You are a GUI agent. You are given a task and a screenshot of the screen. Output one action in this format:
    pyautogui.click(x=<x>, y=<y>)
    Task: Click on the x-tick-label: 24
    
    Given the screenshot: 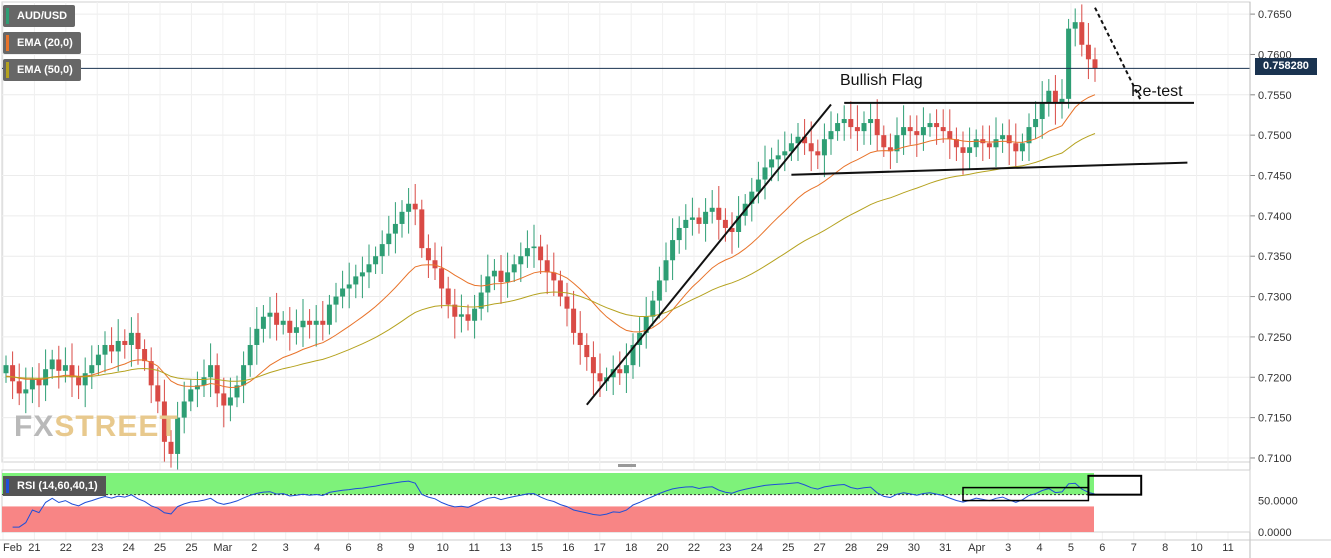 What is the action you would take?
    pyautogui.click(x=757, y=548)
    